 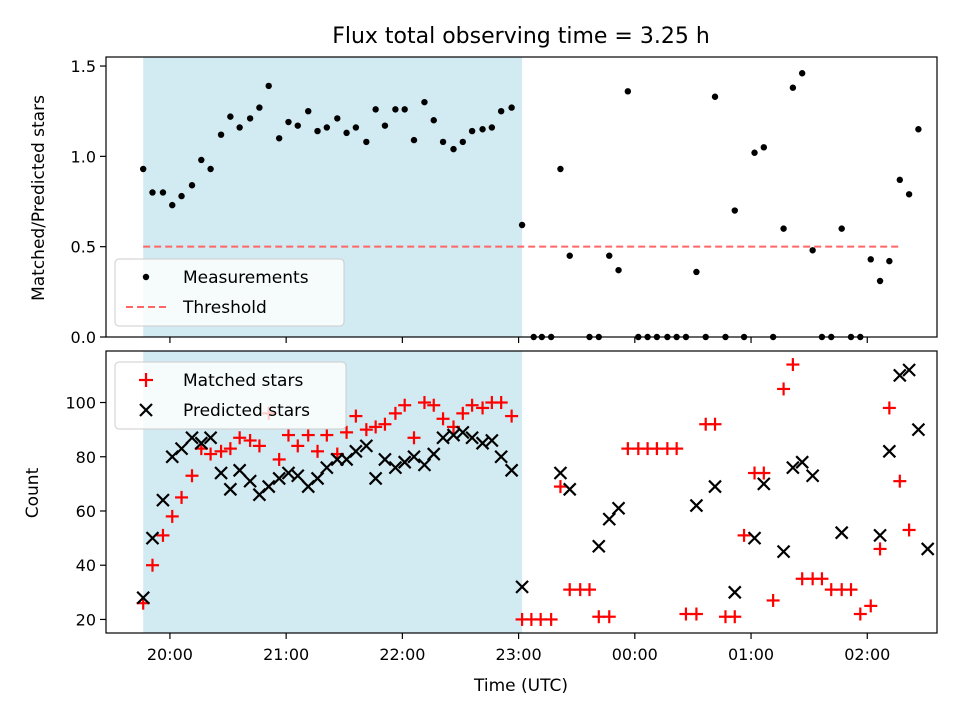 What do you see at coordinates (867, 654) in the screenshot?
I see `x-tick-label: 02:00` at bounding box center [867, 654].